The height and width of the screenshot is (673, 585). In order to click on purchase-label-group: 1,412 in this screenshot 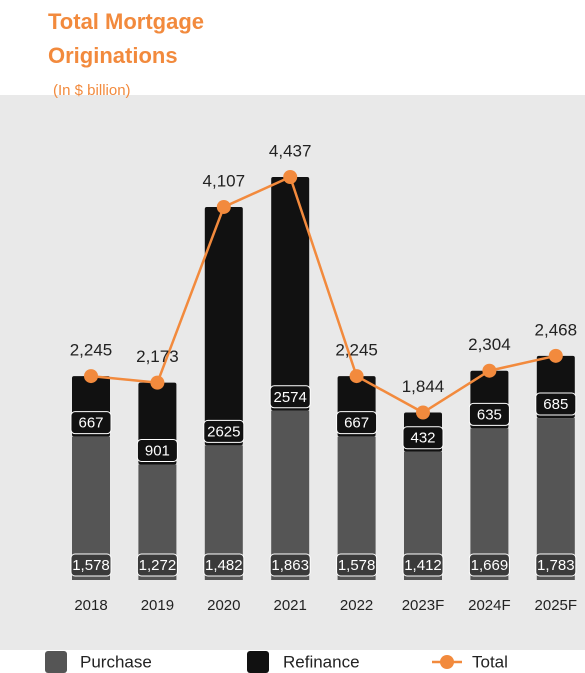, I will do `click(423, 565)`.